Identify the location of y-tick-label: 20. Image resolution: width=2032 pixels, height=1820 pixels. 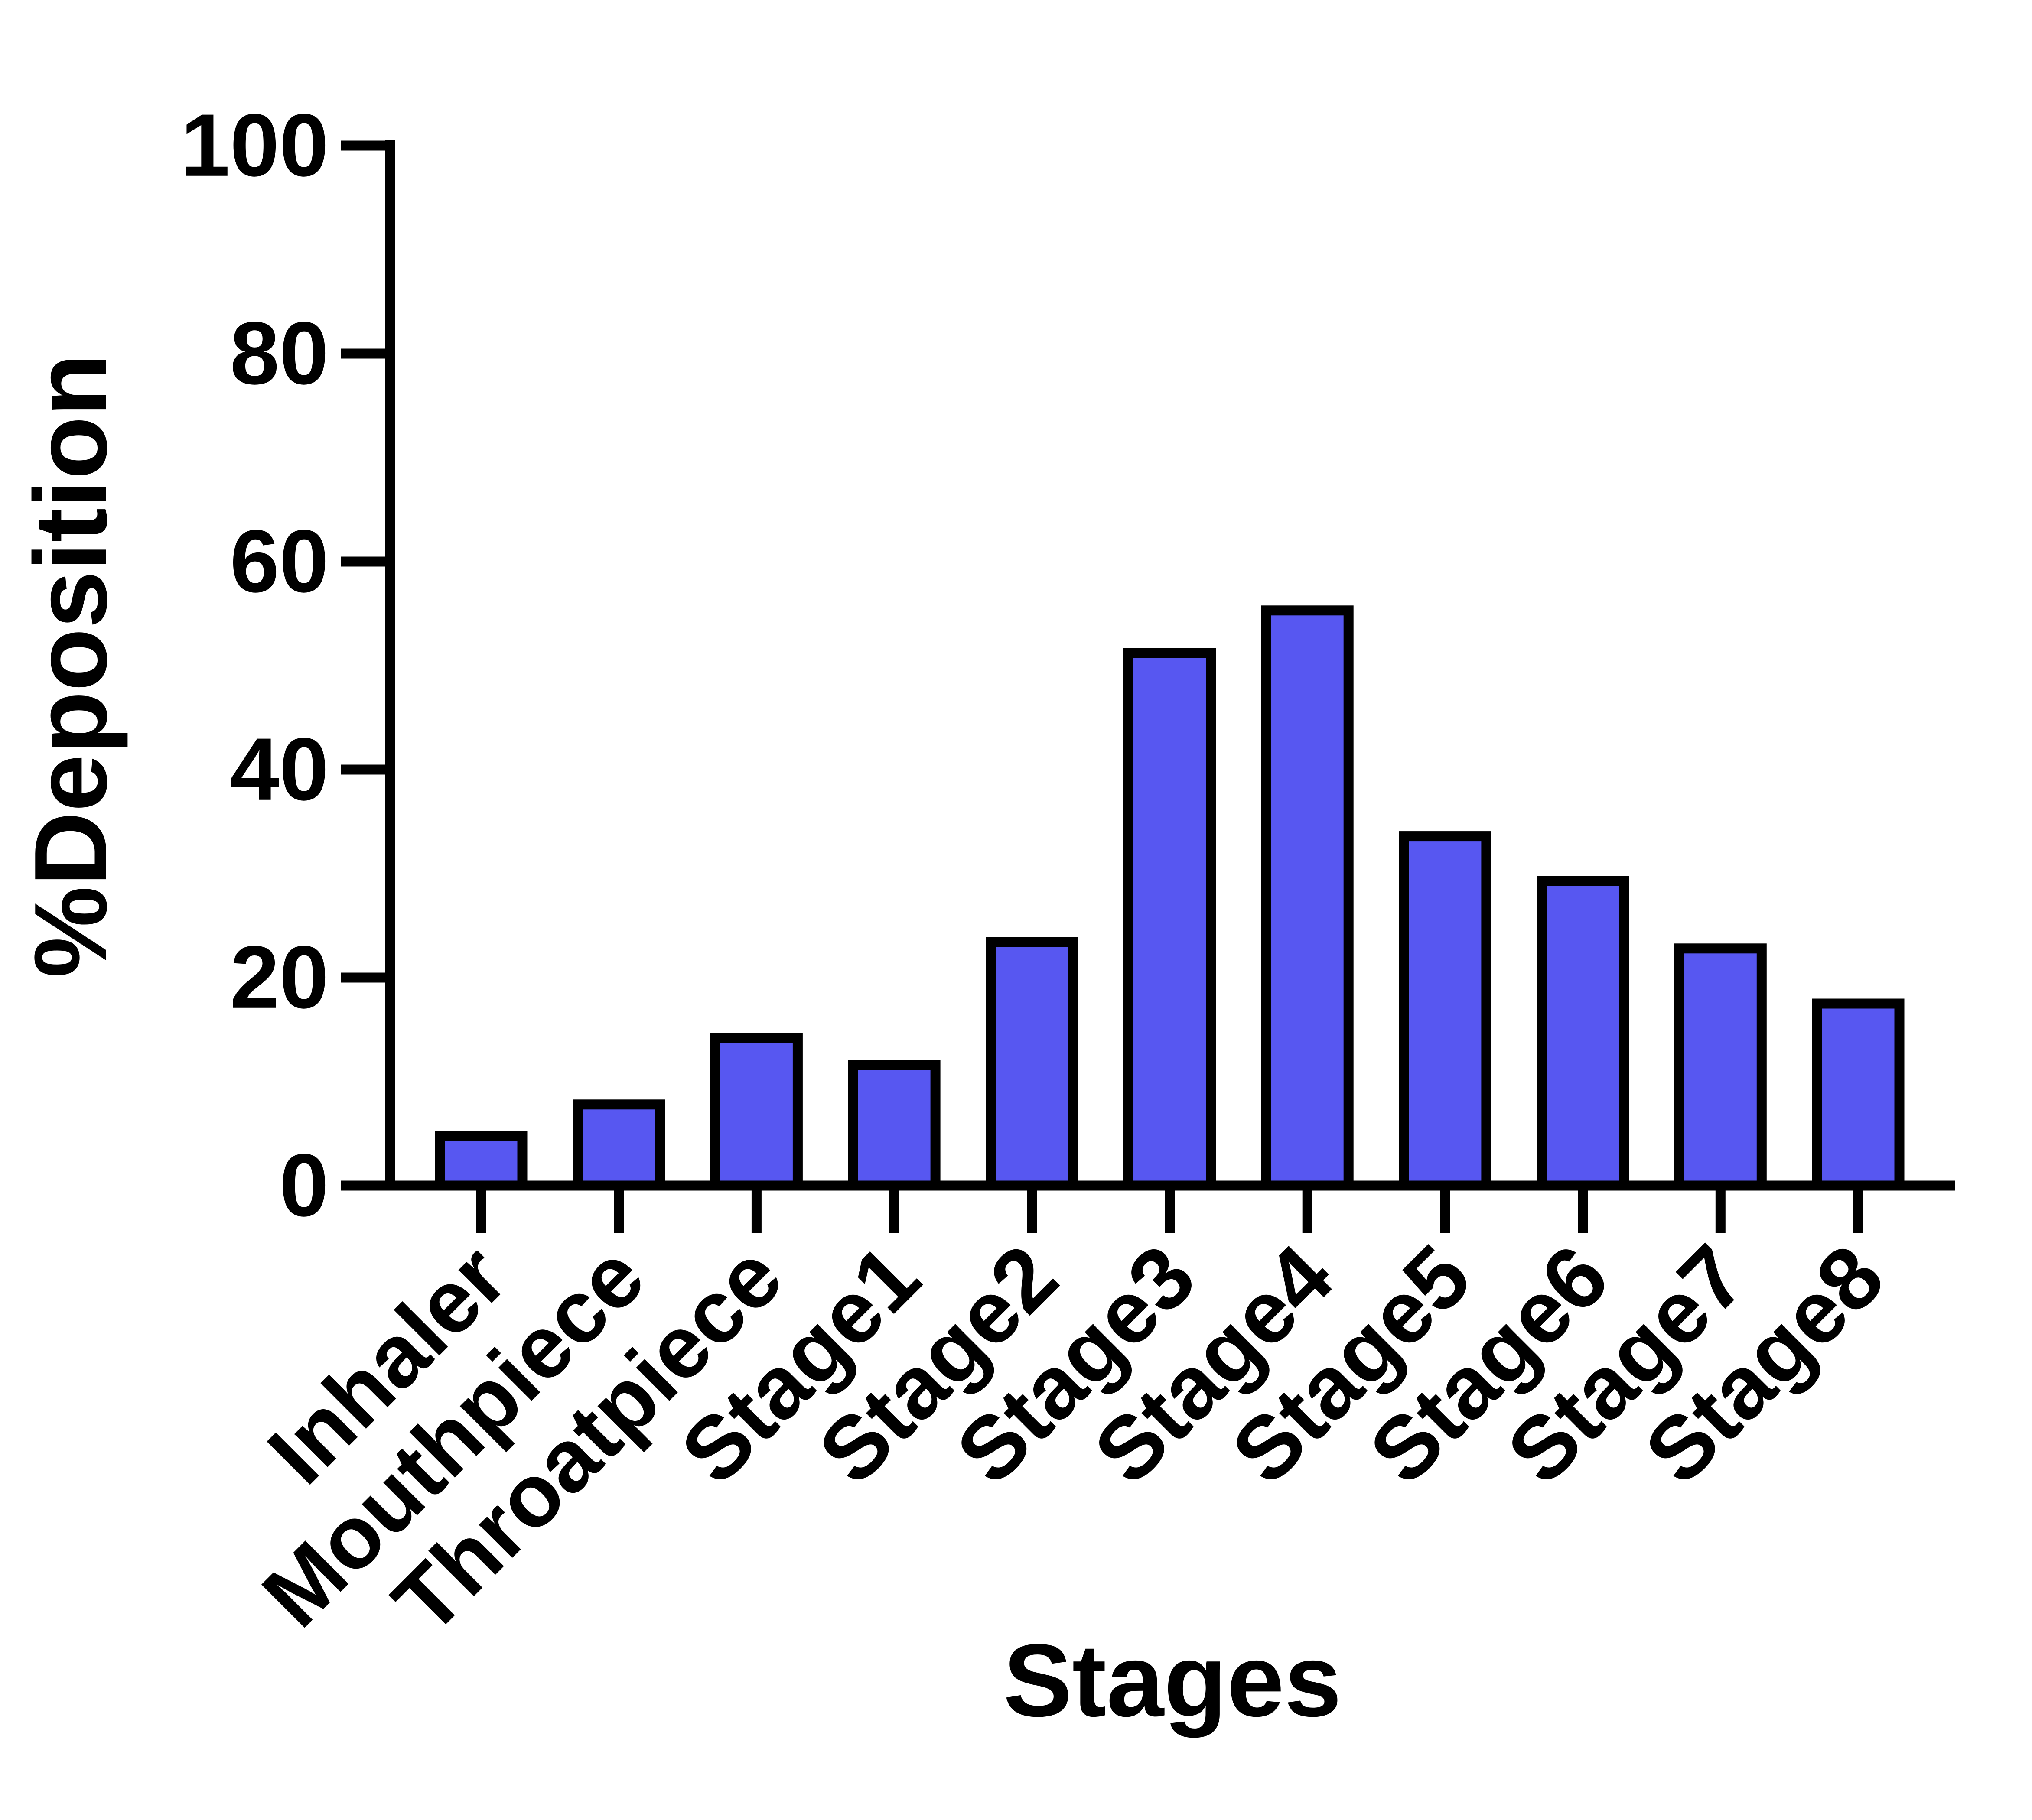
(279, 977).